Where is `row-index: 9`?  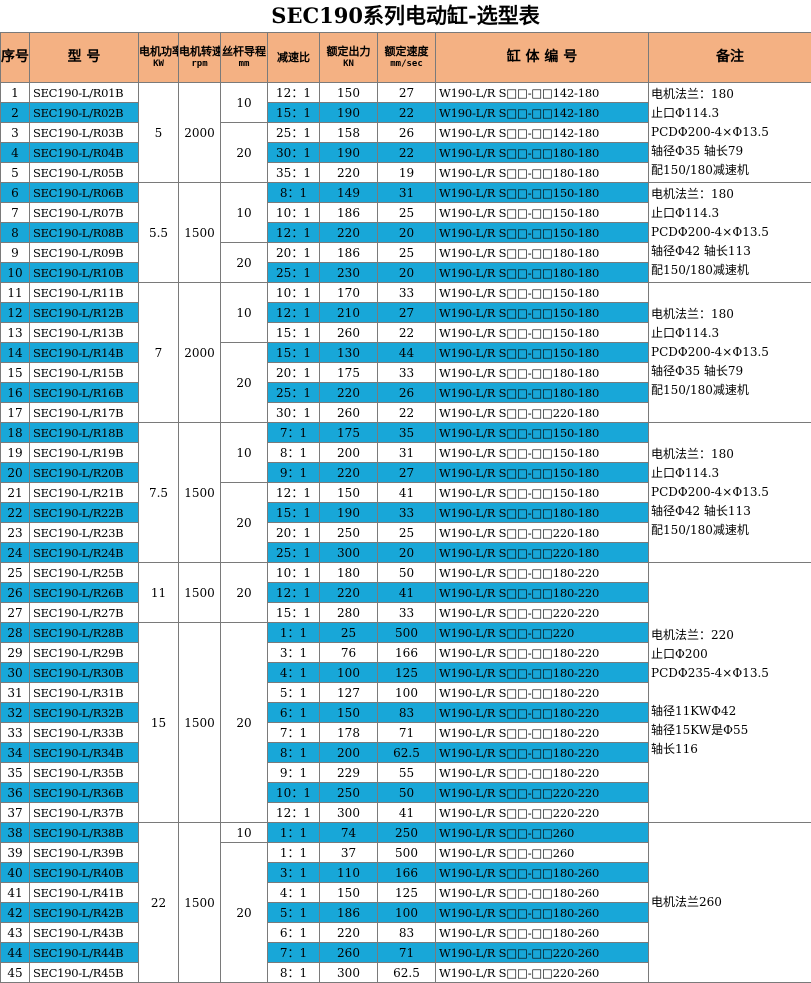 row-index: 9 is located at coordinates (15, 252).